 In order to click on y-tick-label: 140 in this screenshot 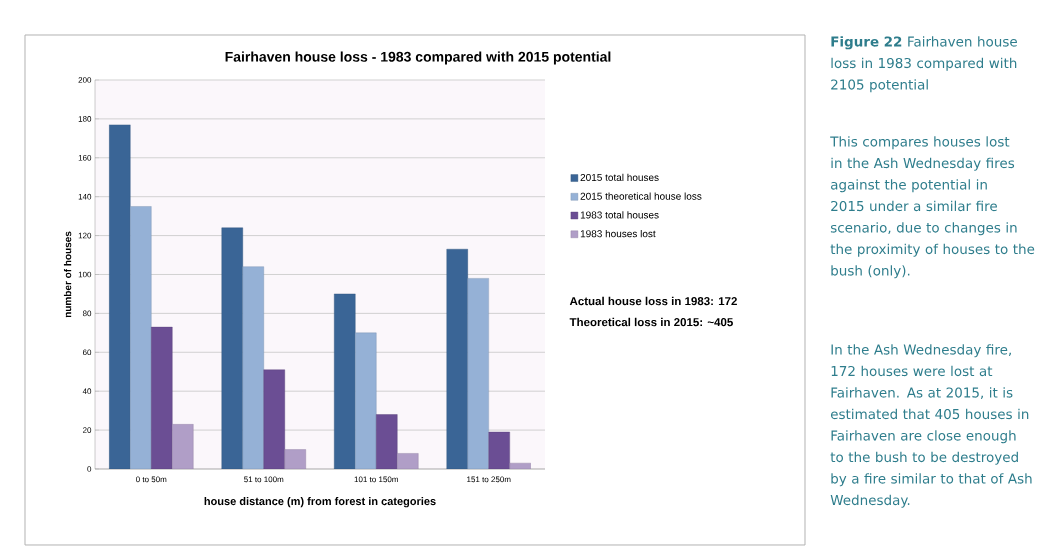, I will do `click(85, 196)`.